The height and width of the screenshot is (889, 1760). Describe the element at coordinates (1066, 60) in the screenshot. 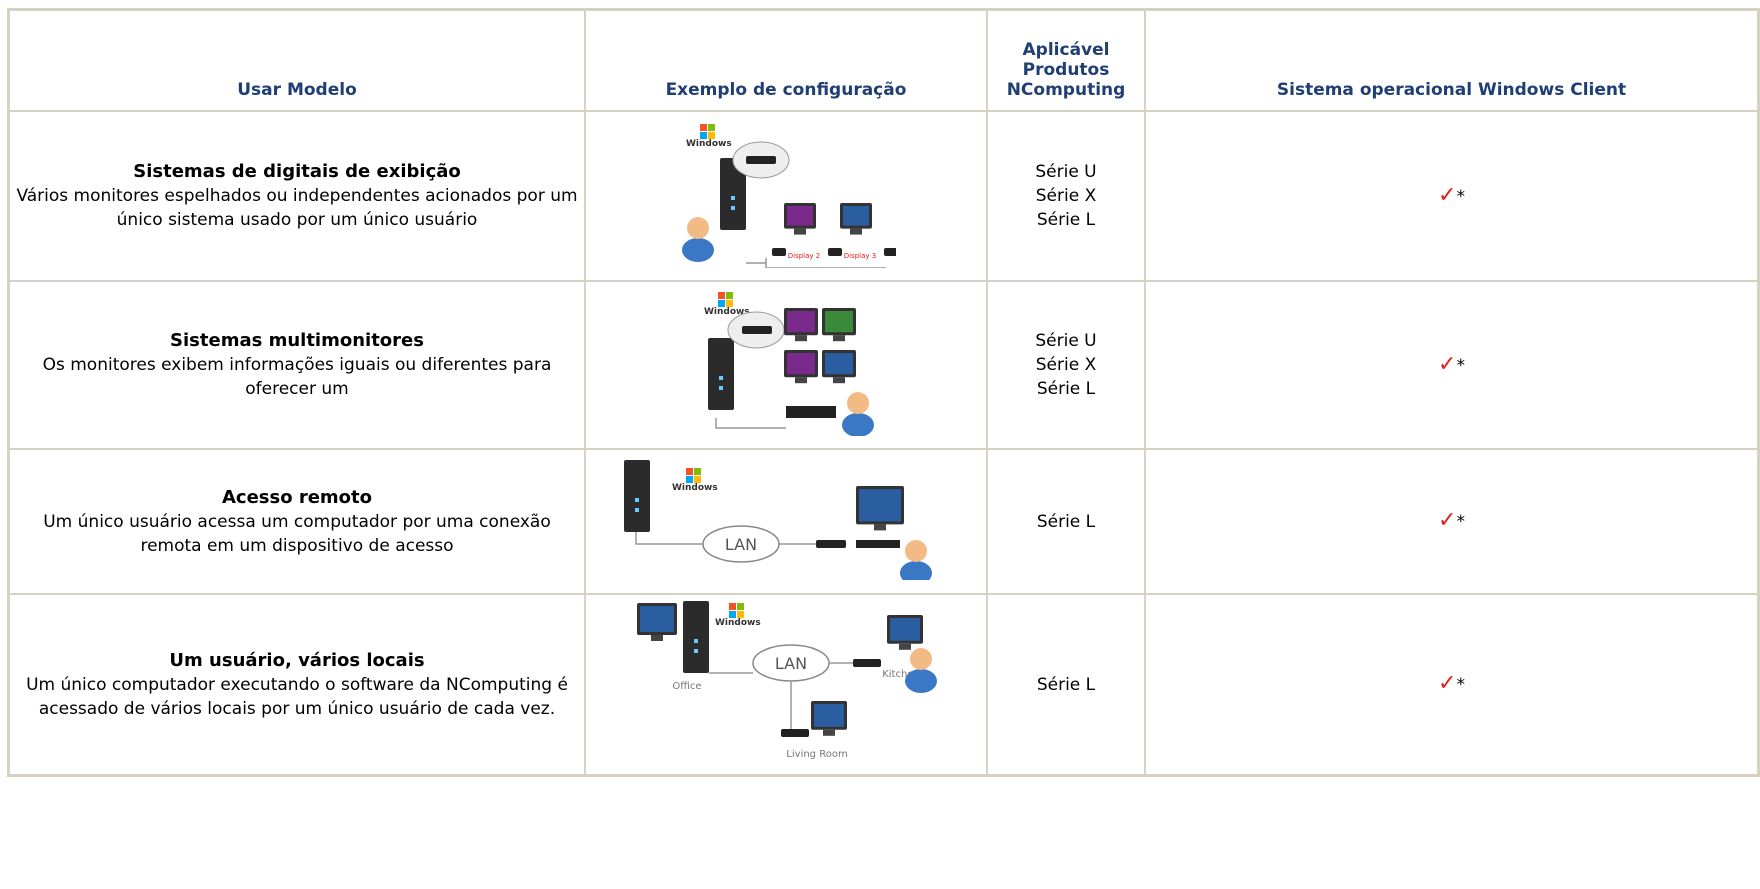

I see `header: Aplicável Produtos NComputing` at that location.